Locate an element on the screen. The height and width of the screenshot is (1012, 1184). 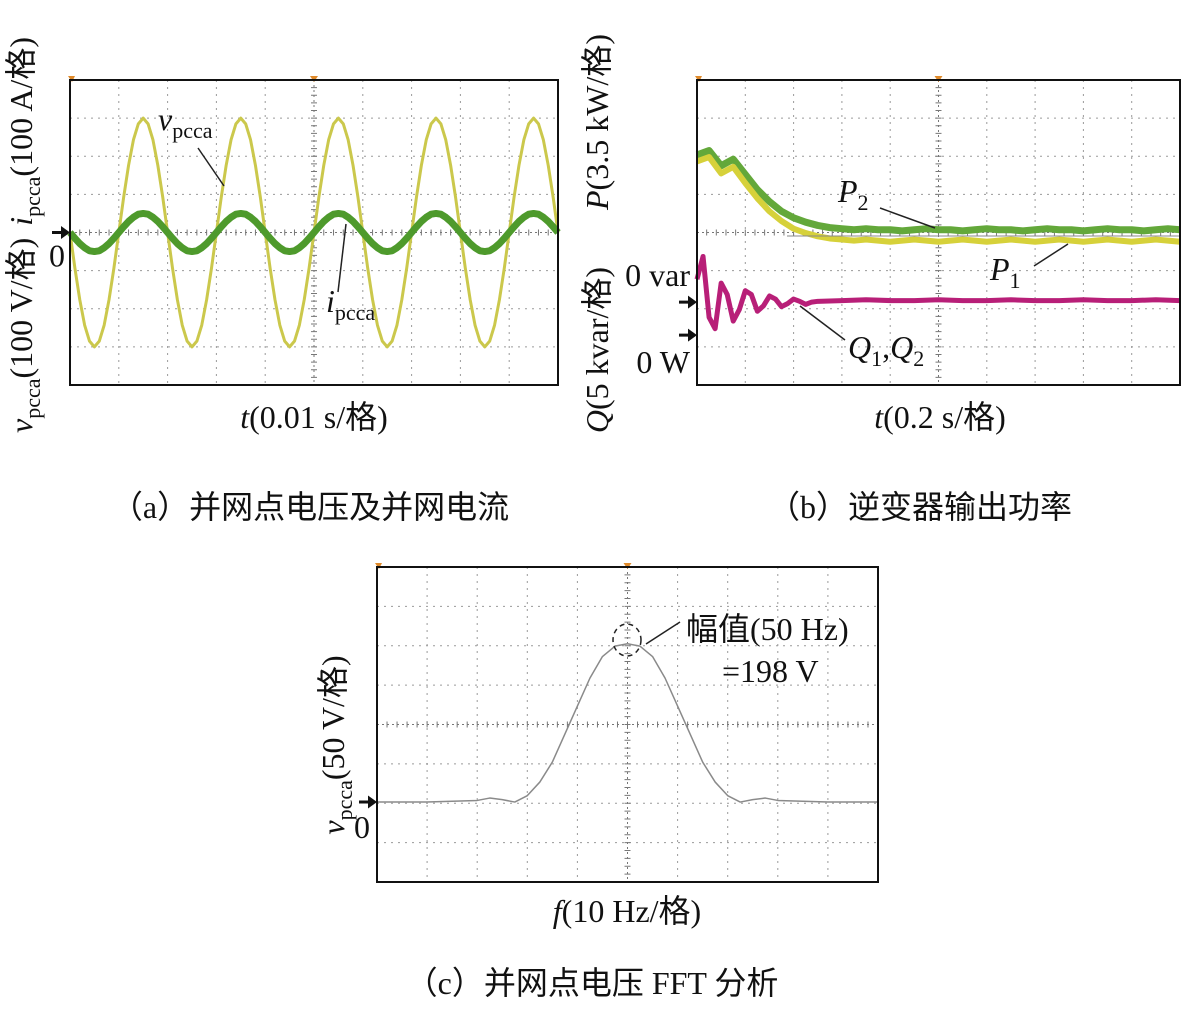
label-part: (100 A/格) is located at coordinates (21, 107).